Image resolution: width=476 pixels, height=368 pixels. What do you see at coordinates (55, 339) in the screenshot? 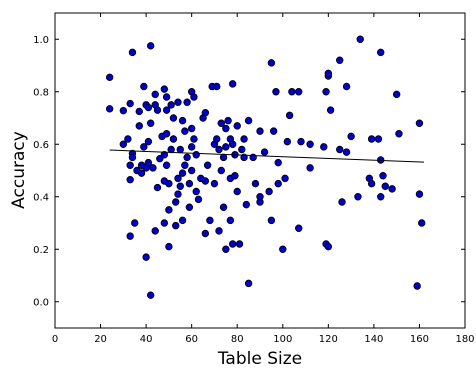
I see `x-tick-label: 0` at bounding box center [55, 339].